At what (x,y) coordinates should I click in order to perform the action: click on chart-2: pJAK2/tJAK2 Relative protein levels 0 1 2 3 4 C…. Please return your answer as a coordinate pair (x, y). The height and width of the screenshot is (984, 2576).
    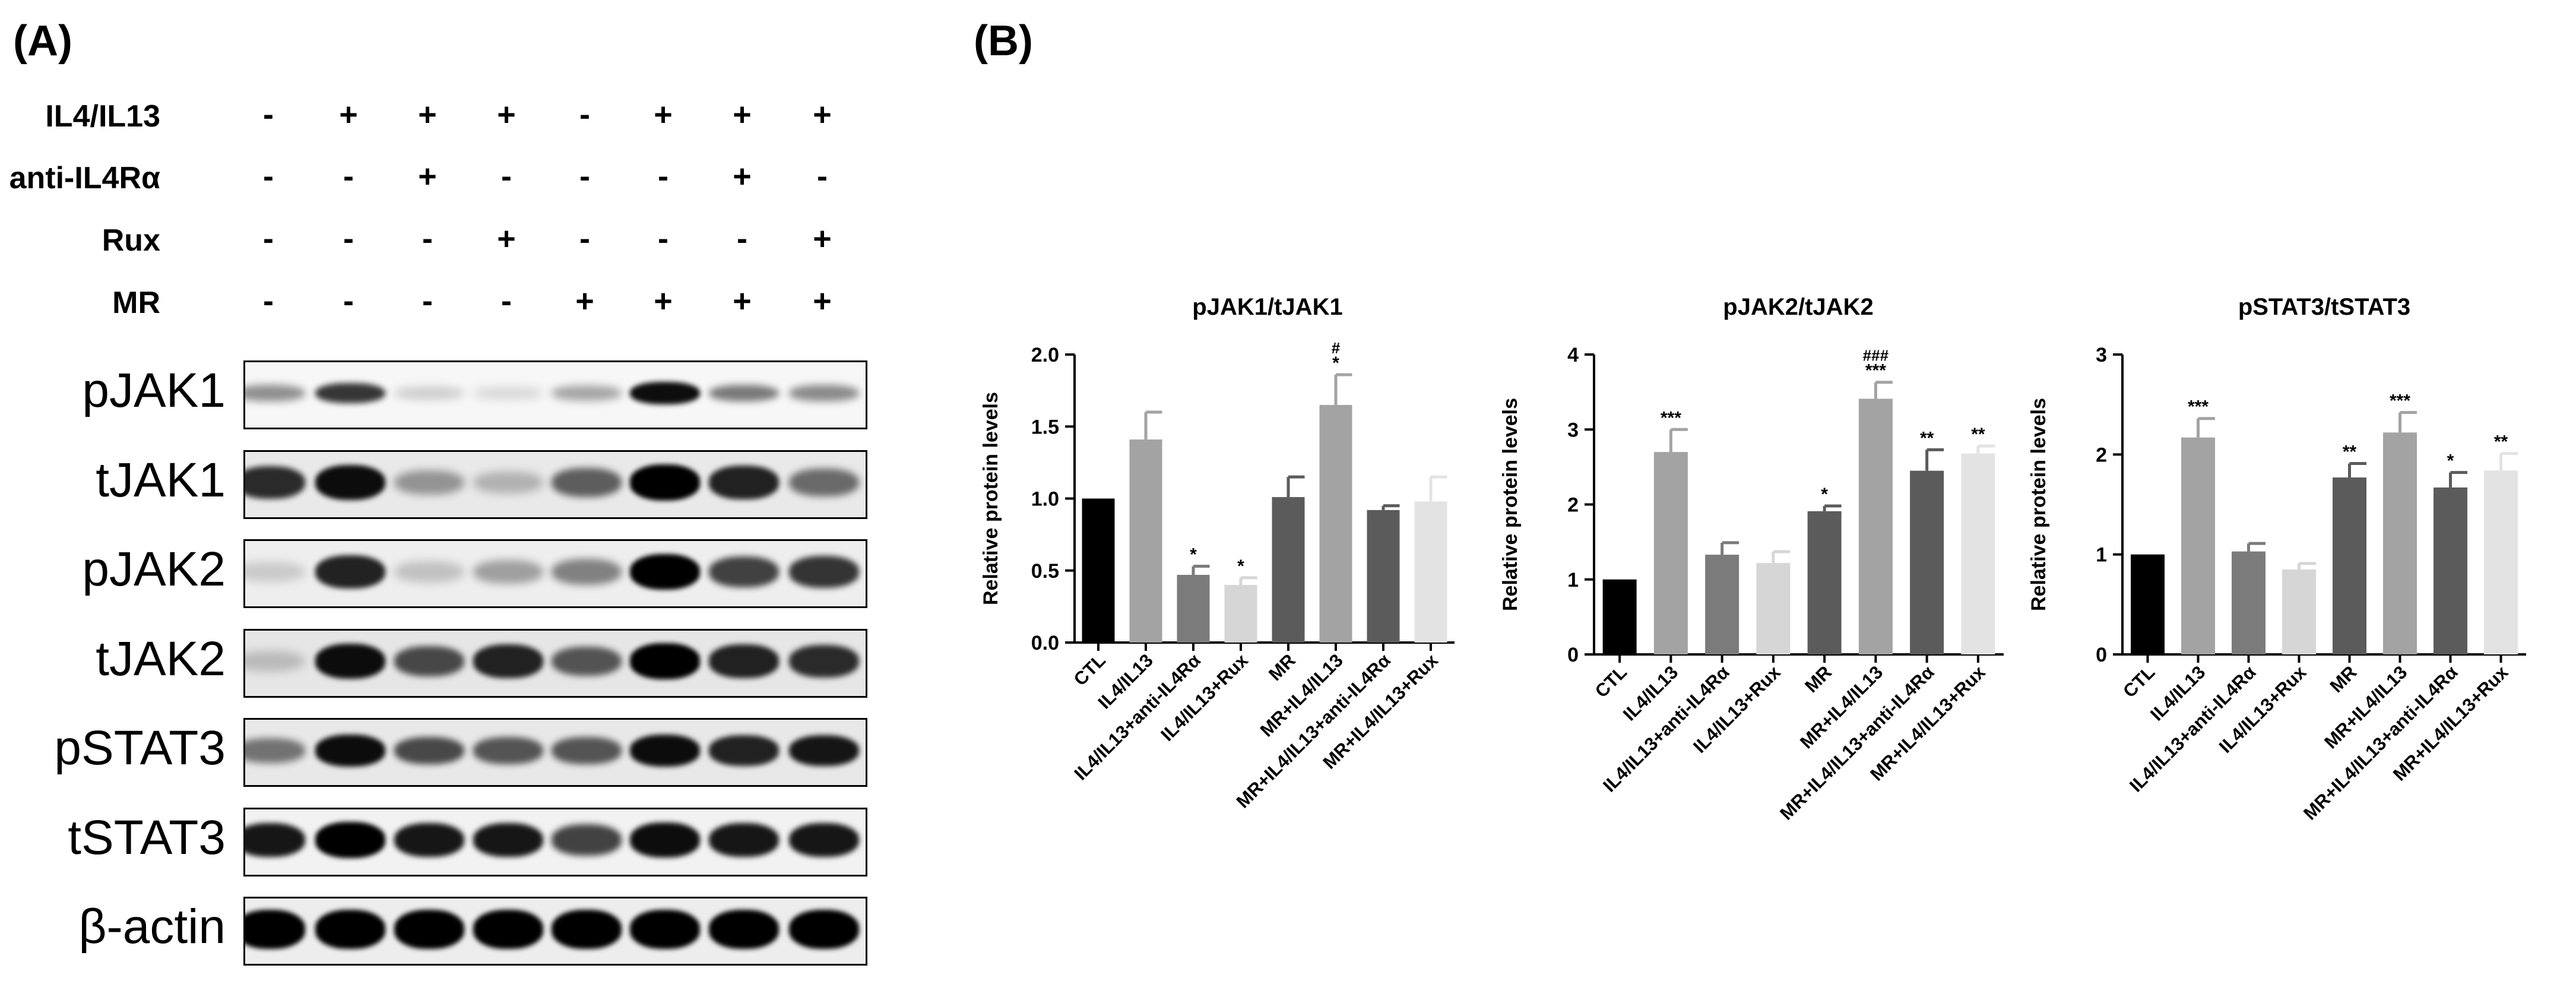
    Looking at the image, I should click on (1752, 559).